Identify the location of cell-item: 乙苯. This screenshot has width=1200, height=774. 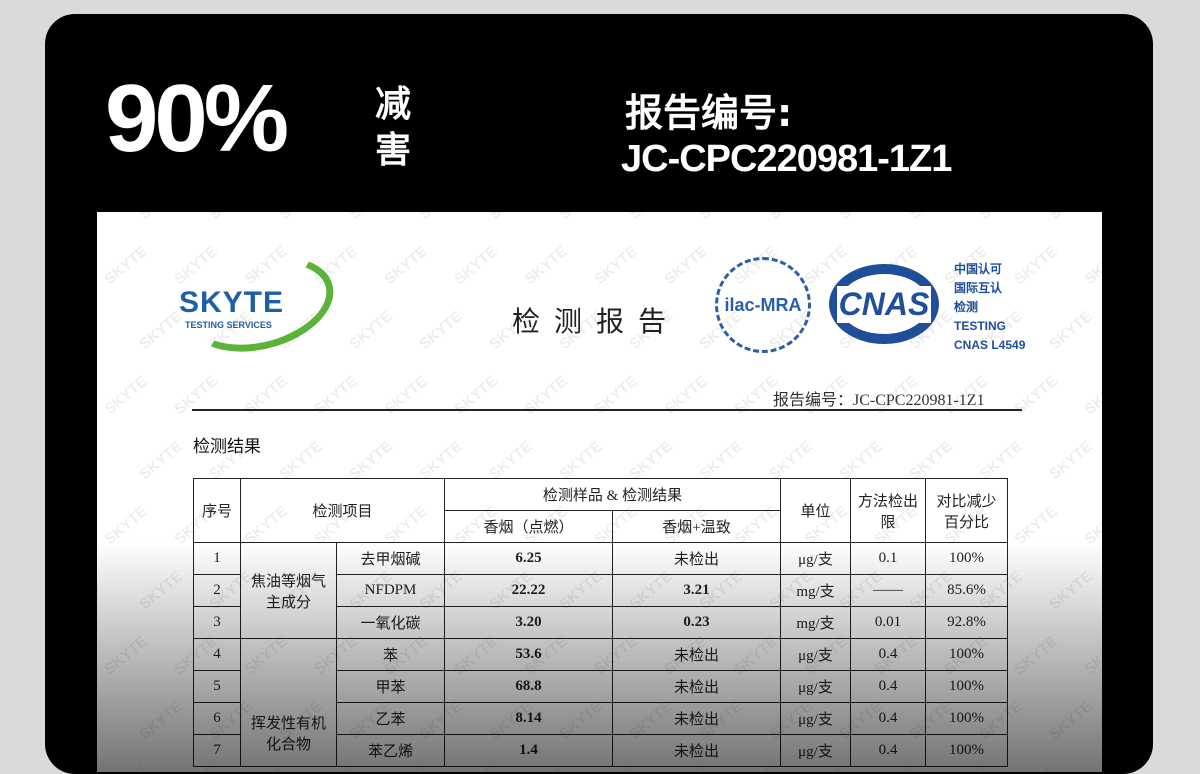
(390, 718).